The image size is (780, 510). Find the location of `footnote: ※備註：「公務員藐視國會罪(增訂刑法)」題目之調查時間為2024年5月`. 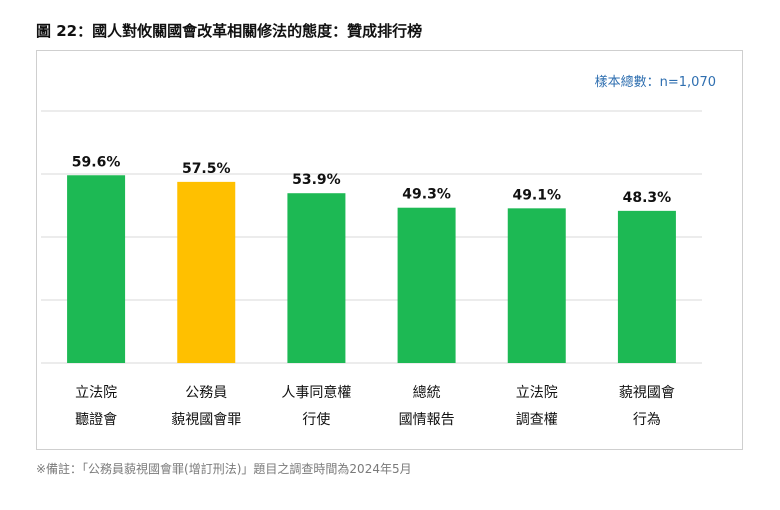

footnote: ※備註：「公務員藐視國會罪(增訂刑法)」題目之調查時間為2024年5月 is located at coordinates (224, 469).